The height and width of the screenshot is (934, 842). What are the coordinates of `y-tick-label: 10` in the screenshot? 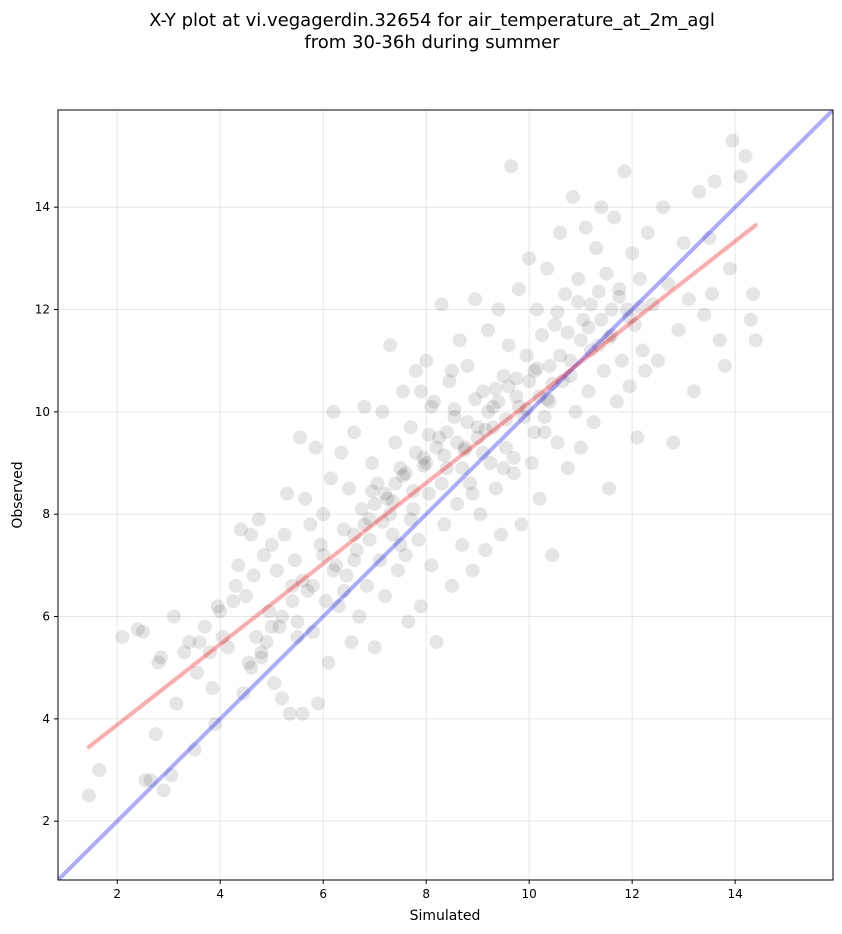 It's located at (42, 412).